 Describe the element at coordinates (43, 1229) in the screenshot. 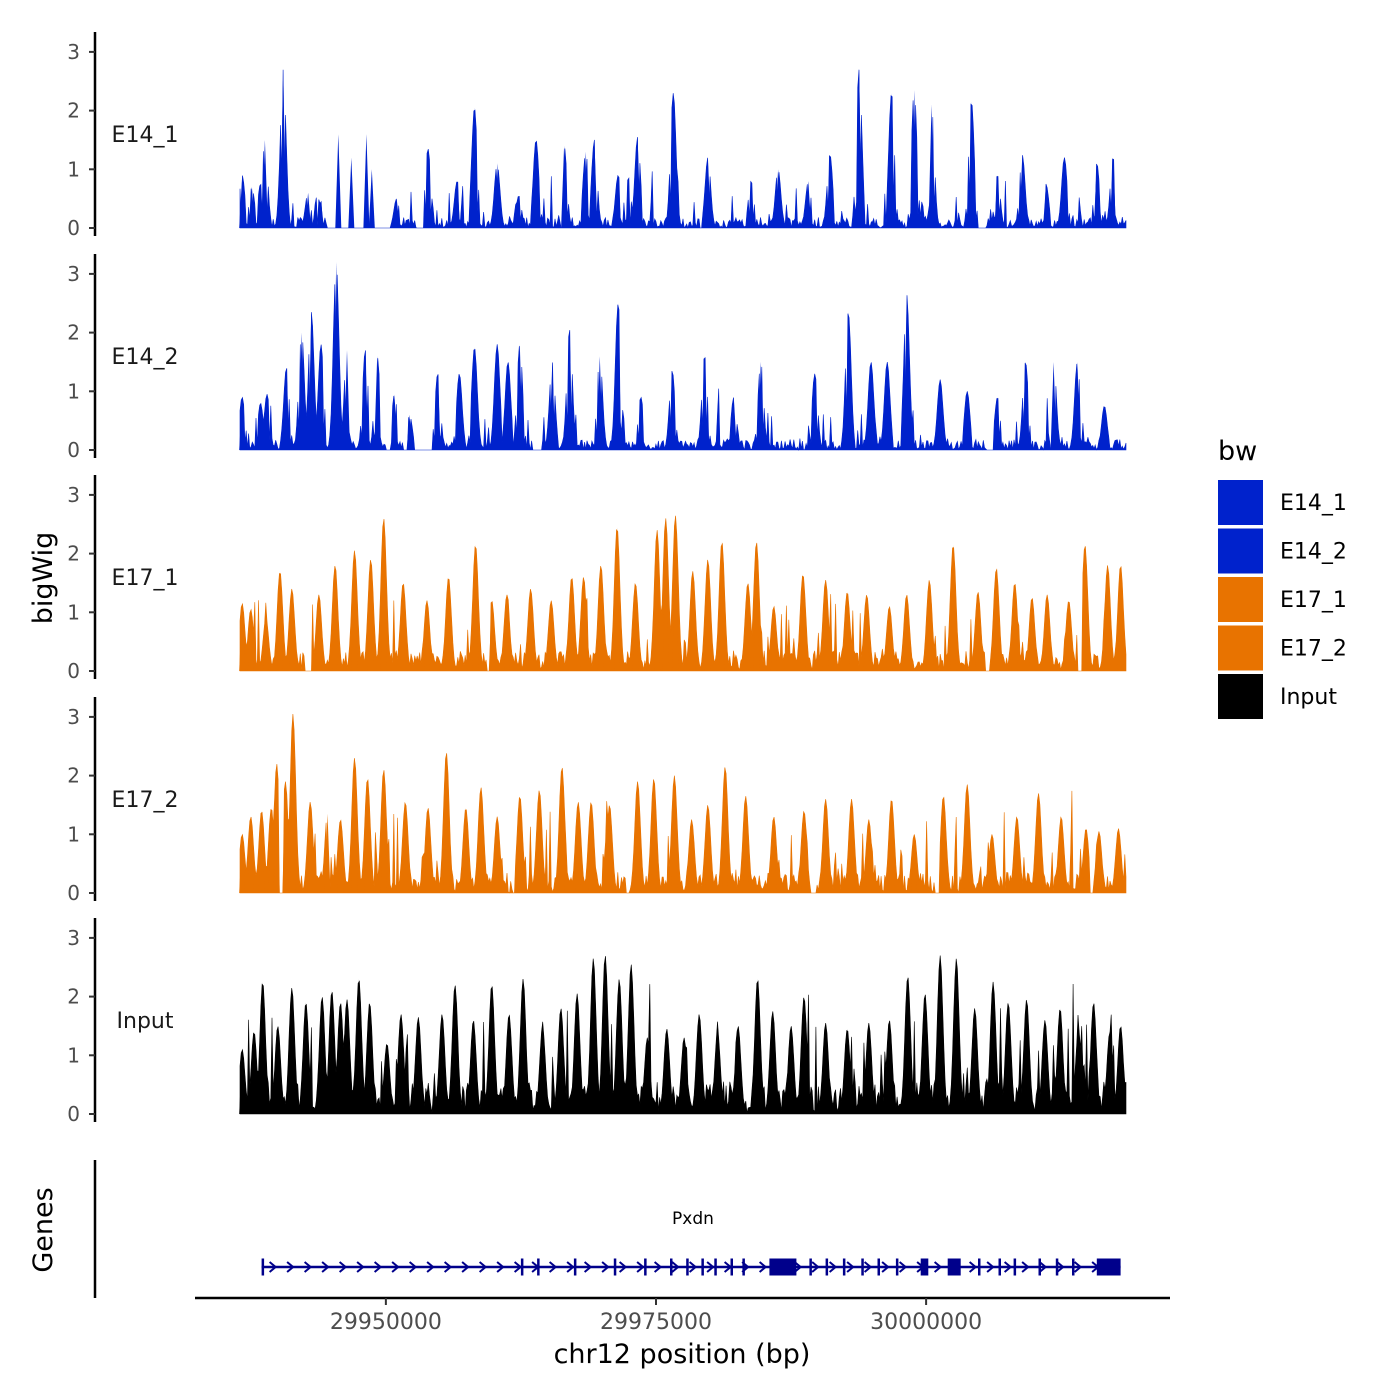

I see `genes-axis-title: Genes` at that location.